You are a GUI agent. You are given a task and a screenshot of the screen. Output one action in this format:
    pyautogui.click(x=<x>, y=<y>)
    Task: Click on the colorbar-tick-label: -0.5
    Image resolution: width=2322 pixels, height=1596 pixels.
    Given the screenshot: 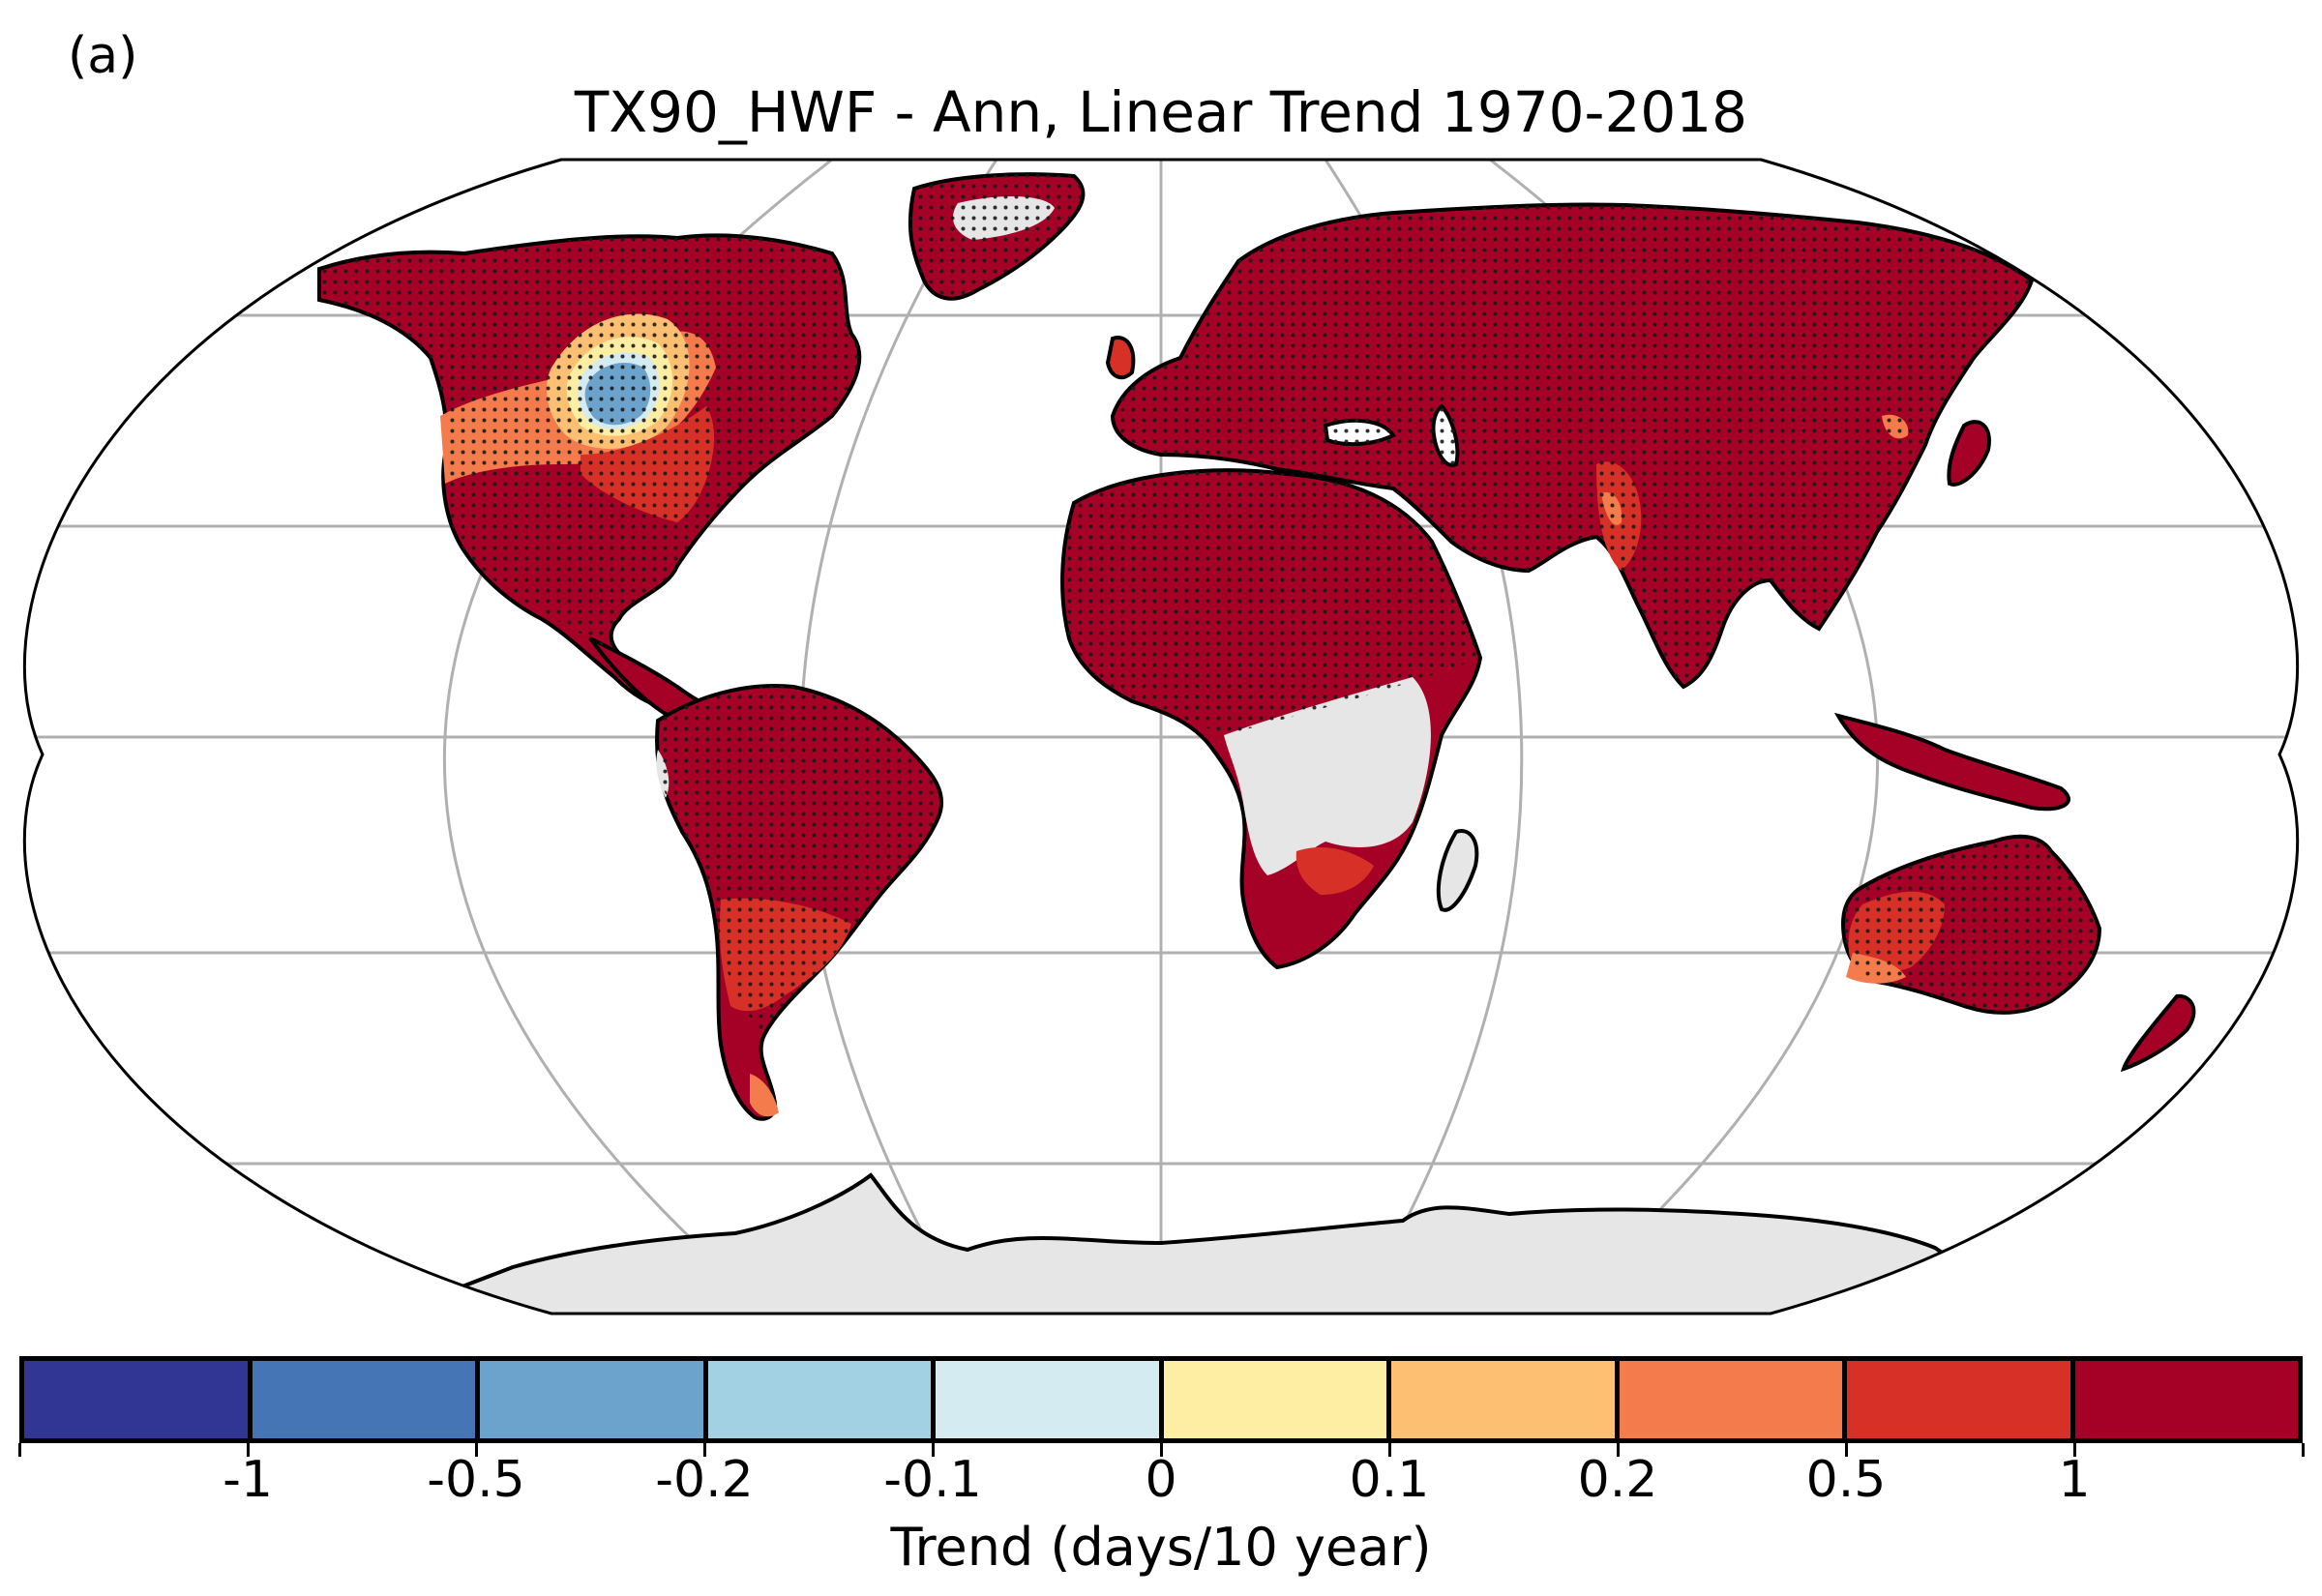 What is the action you would take?
    pyautogui.click(x=476, y=1480)
    